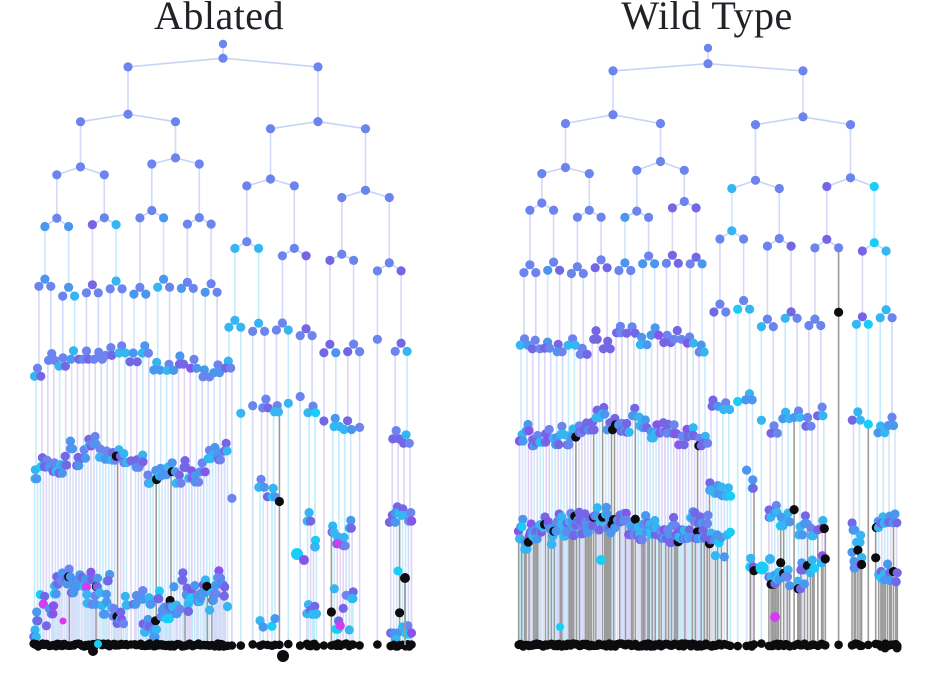  What do you see at coordinates (707, 19) in the screenshot?
I see `panel-title-wildtype: Wild Type` at bounding box center [707, 19].